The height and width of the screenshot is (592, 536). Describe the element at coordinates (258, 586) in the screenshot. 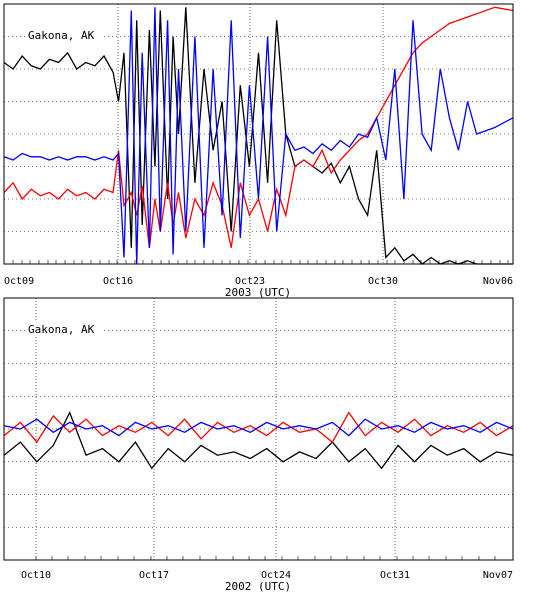

I see `x-axis-label: 2002 (UTC)` at that location.